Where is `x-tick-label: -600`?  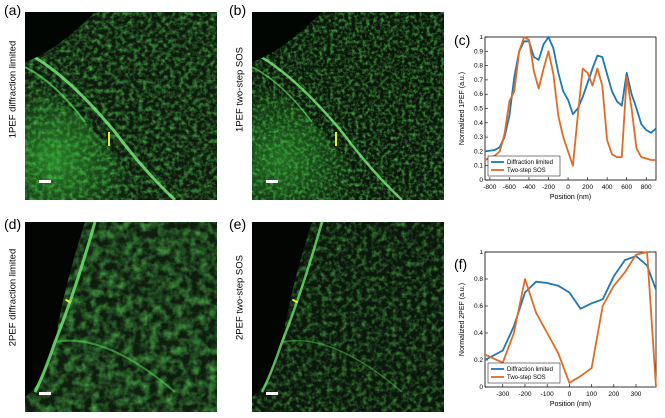
x-tick-label: -600 is located at coordinates (509, 187).